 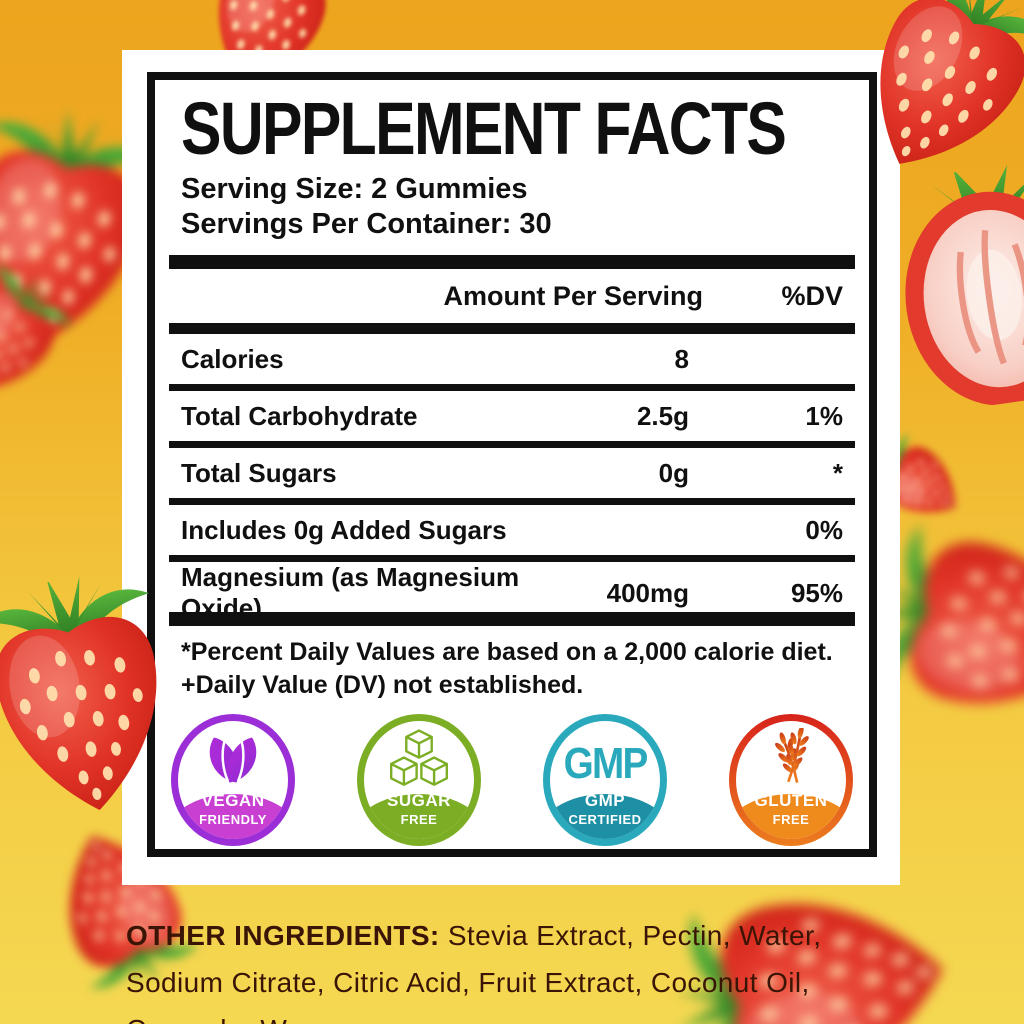 I want to click on row-label: Magnesium (as Magnesium Oxide), so click(x=350, y=592).